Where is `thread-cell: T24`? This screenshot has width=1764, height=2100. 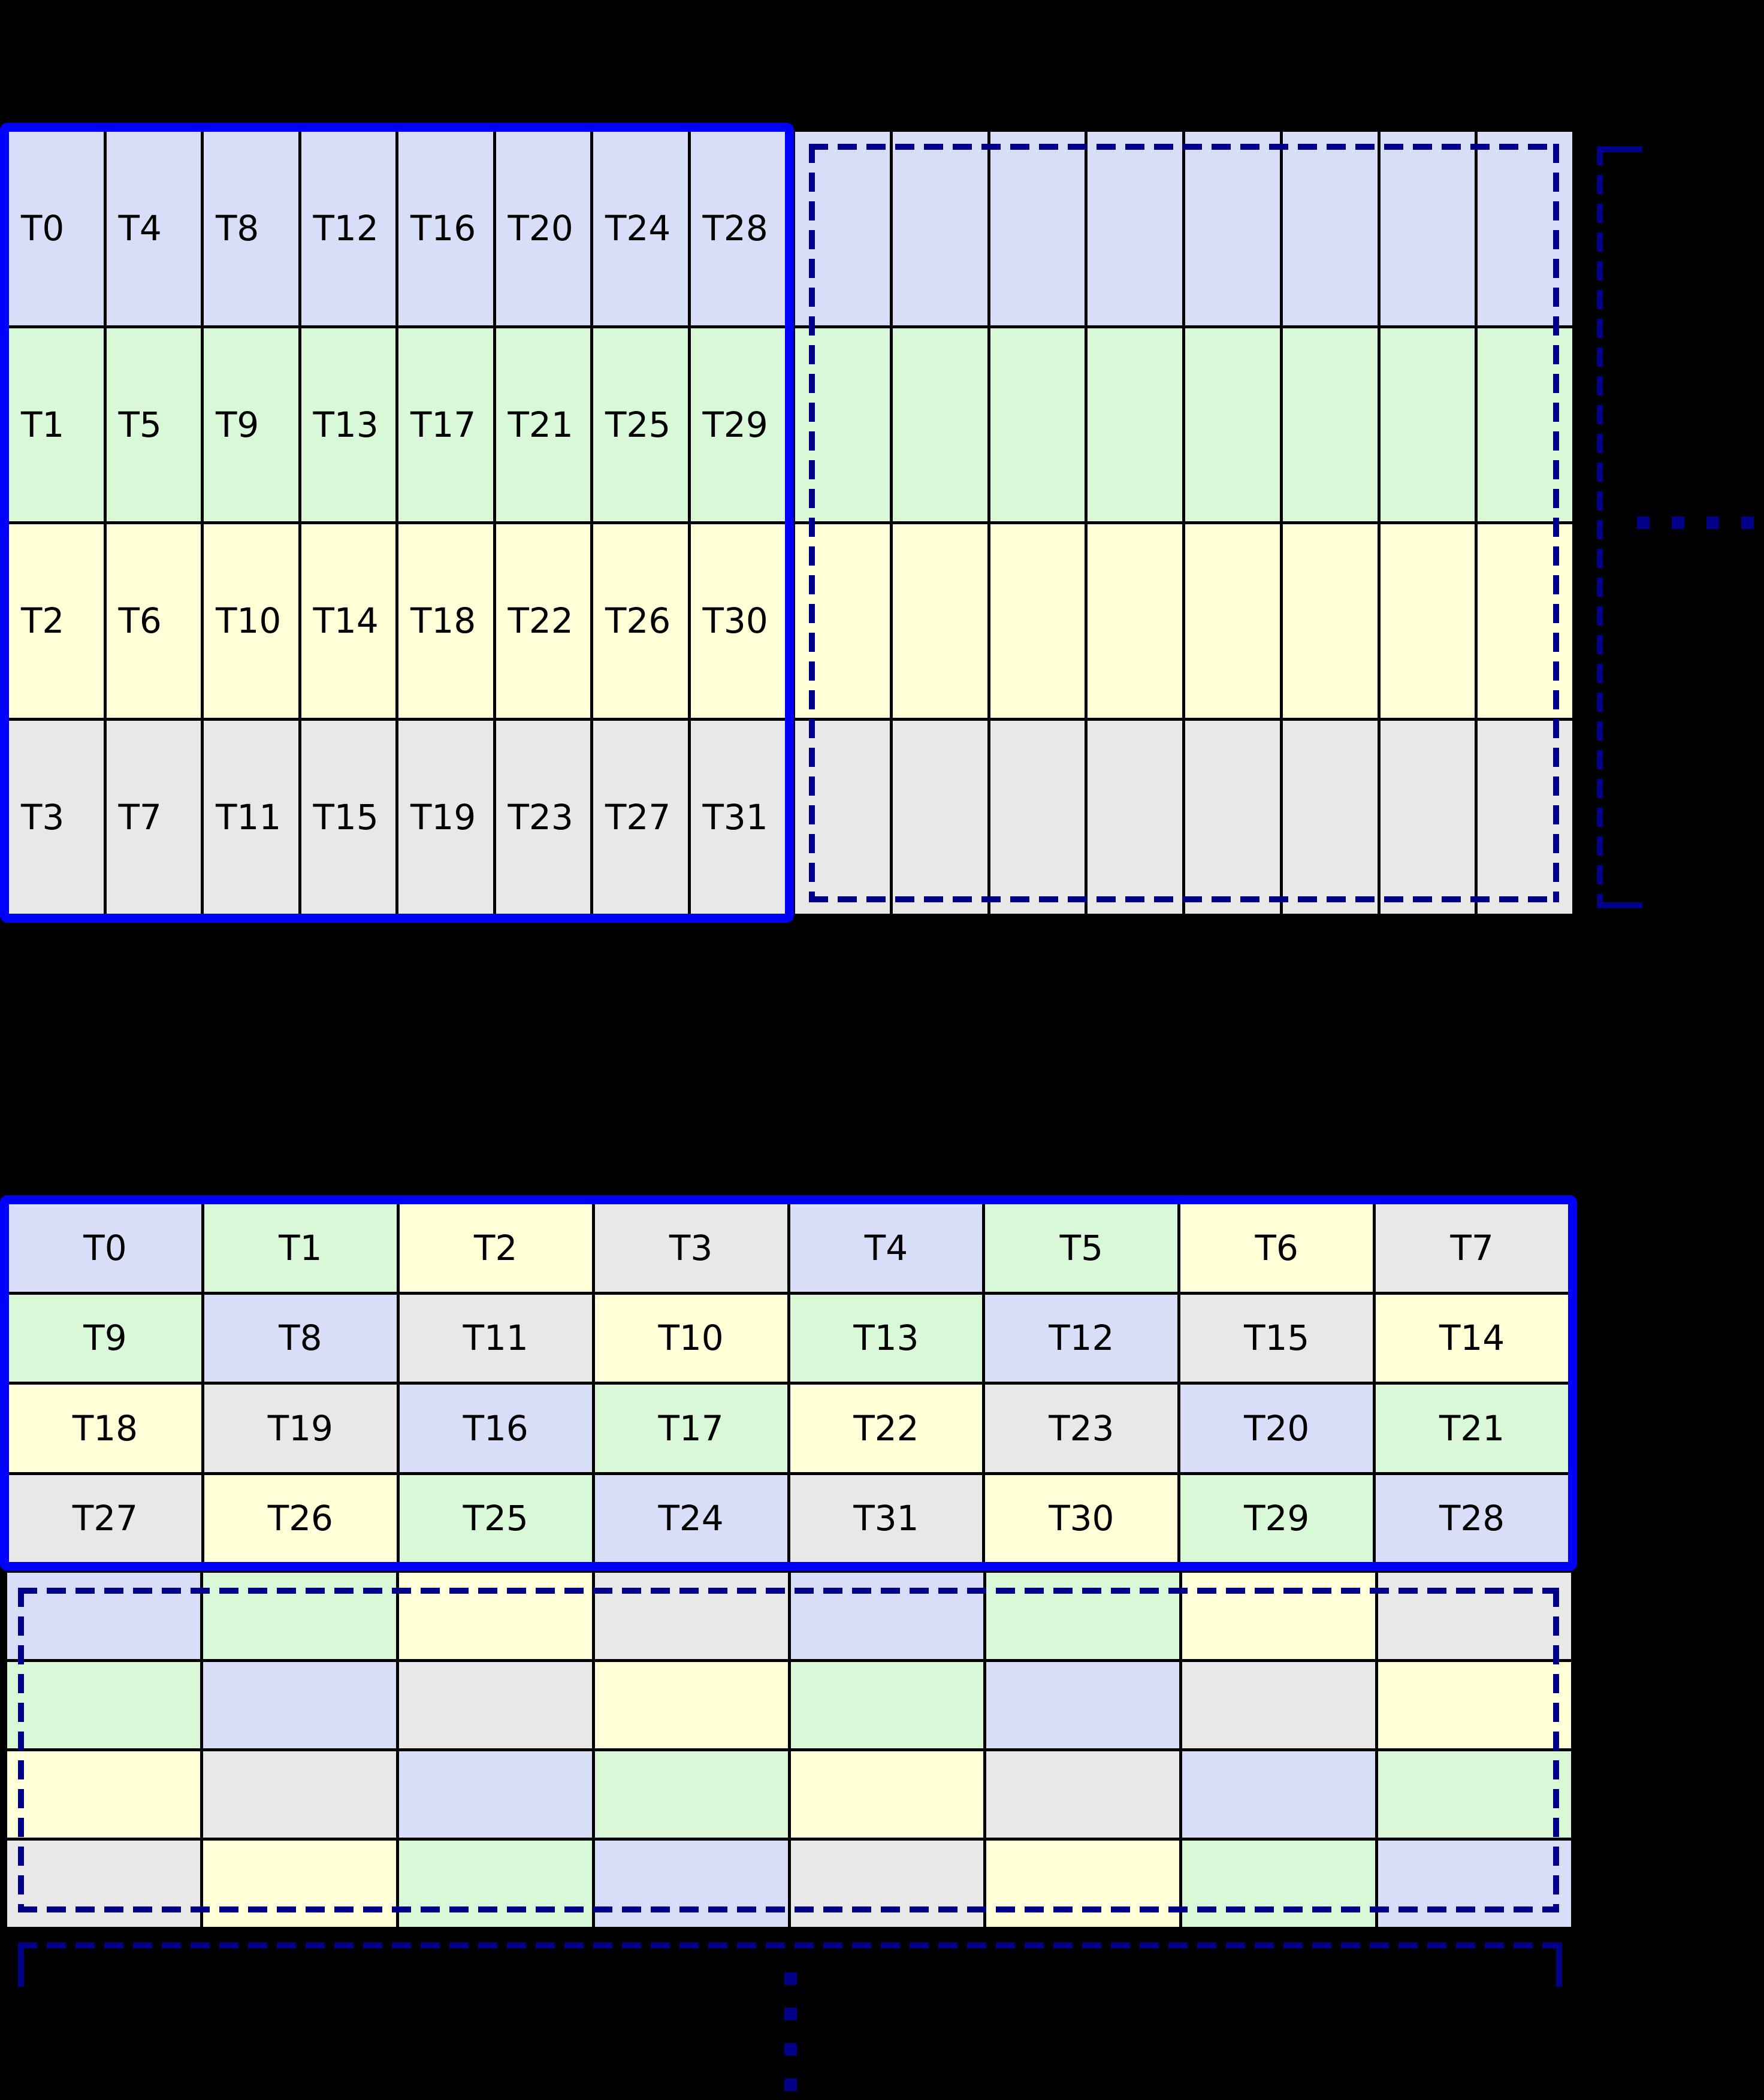
thread-cell: T24 is located at coordinates (640, 229).